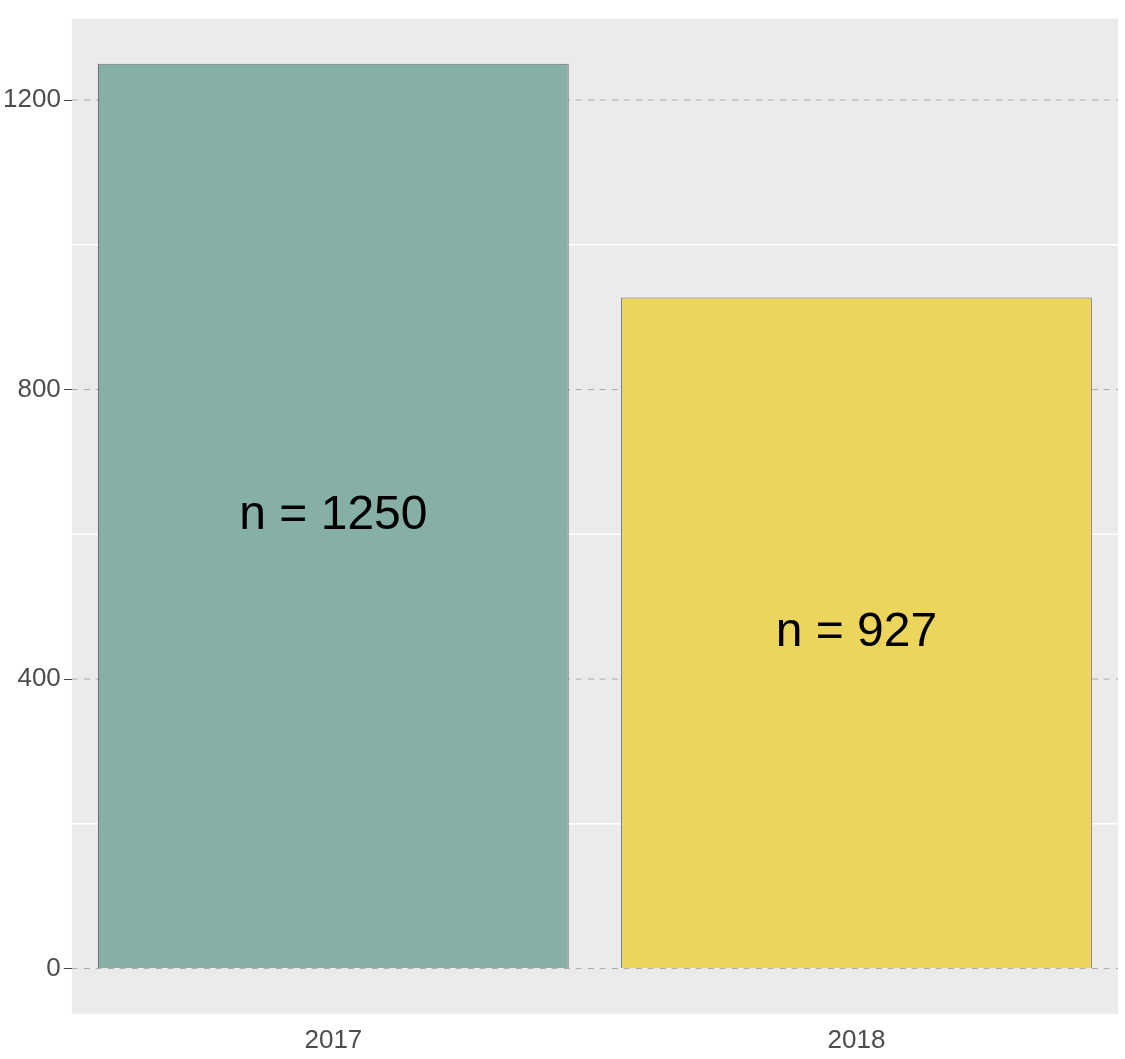  What do you see at coordinates (333, 513) in the screenshot?
I see `data-label: n = 1250` at bounding box center [333, 513].